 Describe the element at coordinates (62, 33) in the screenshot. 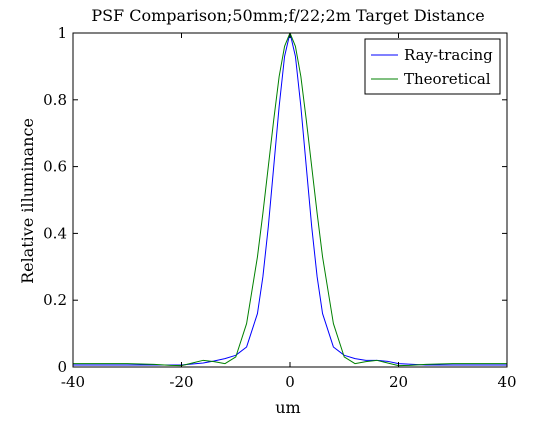

I see `y-tick-label: 1` at that location.